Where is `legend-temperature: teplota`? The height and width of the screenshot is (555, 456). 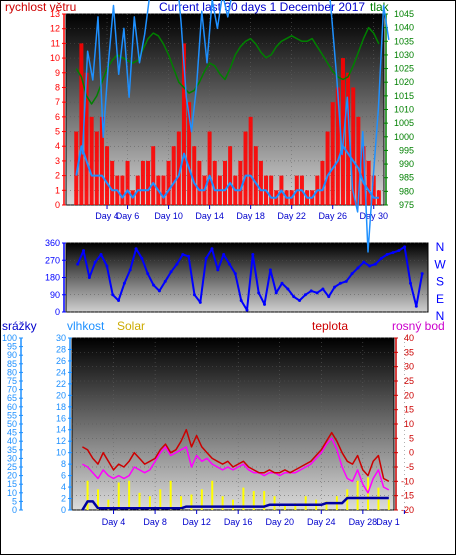 legend-temperature: teplota is located at coordinates (330, 326).